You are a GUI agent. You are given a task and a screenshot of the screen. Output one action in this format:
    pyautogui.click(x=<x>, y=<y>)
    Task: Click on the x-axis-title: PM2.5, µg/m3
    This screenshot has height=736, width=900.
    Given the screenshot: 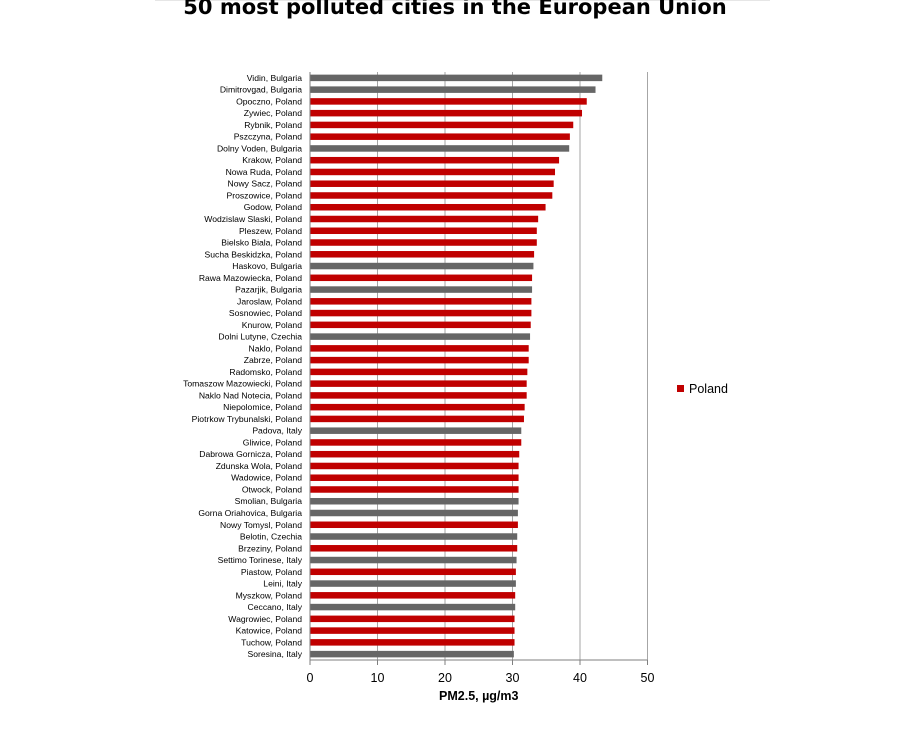 What is the action you would take?
    pyautogui.click(x=478, y=696)
    